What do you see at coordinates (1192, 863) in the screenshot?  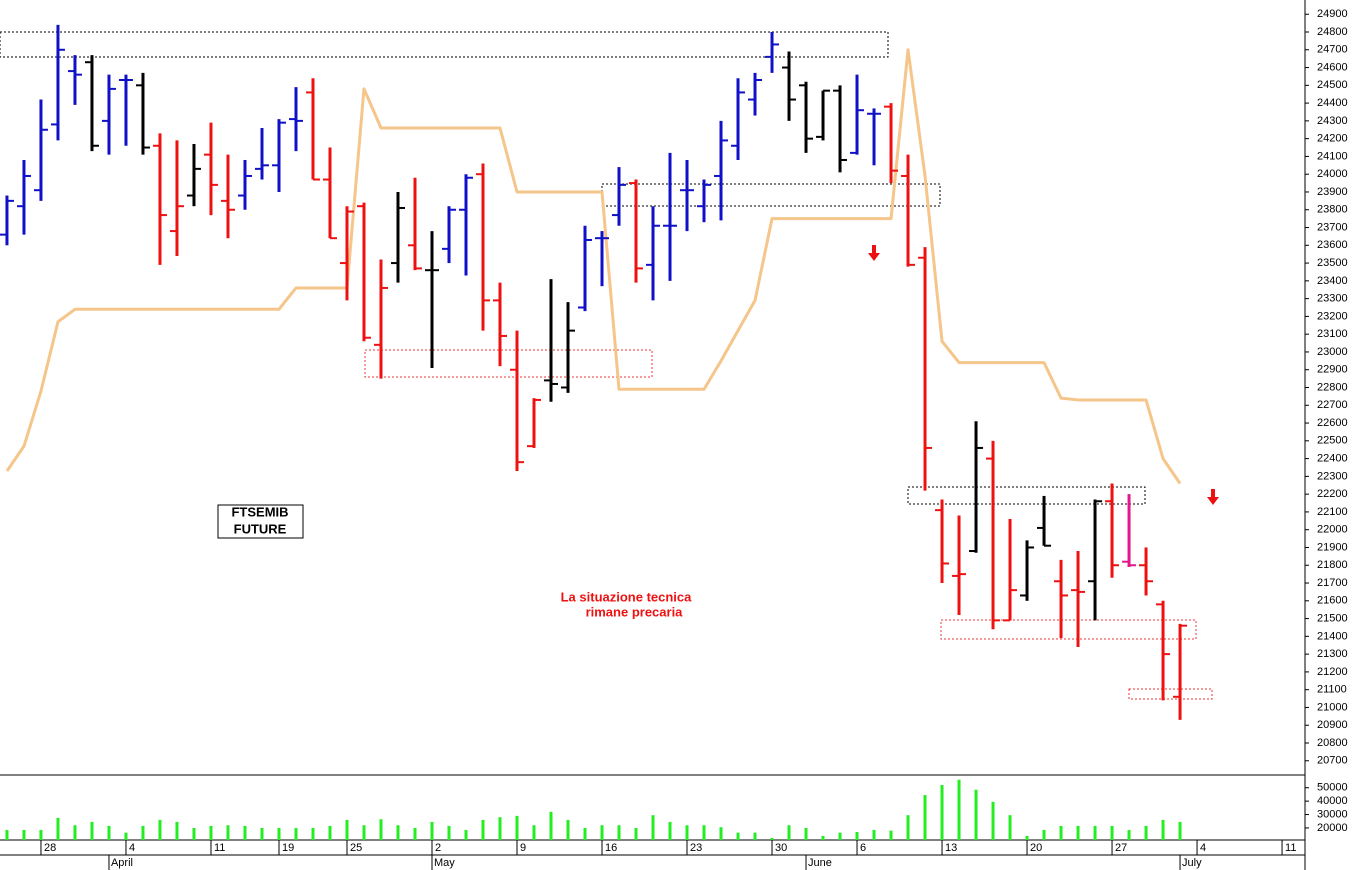 I see `month-label: July` at bounding box center [1192, 863].